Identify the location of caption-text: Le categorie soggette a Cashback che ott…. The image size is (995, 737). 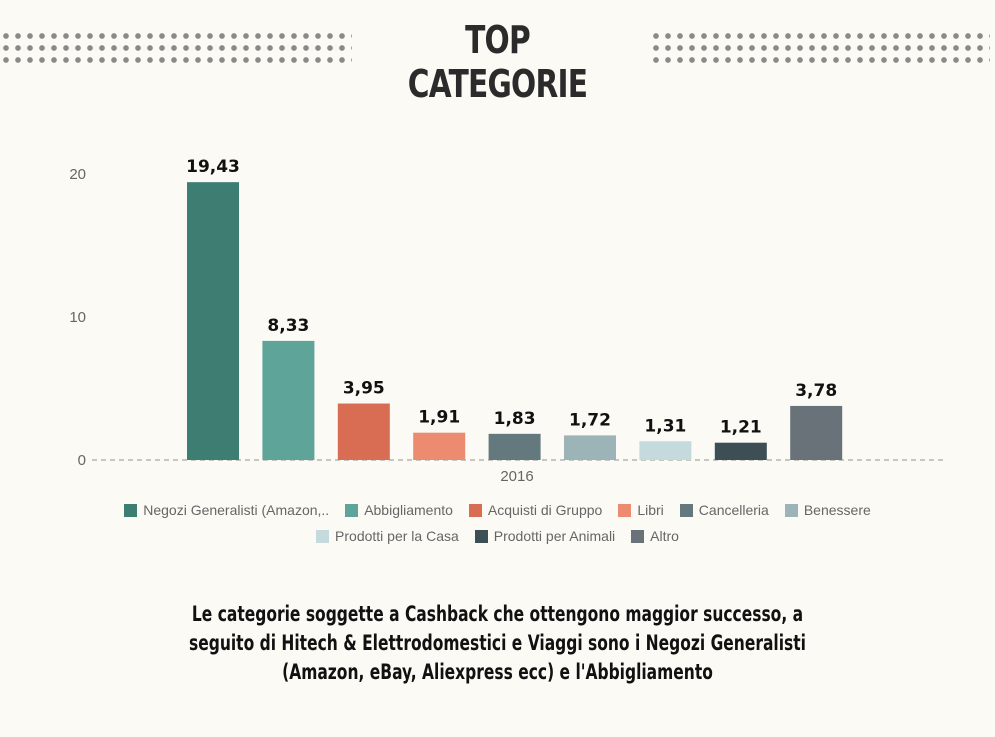
(497, 643).